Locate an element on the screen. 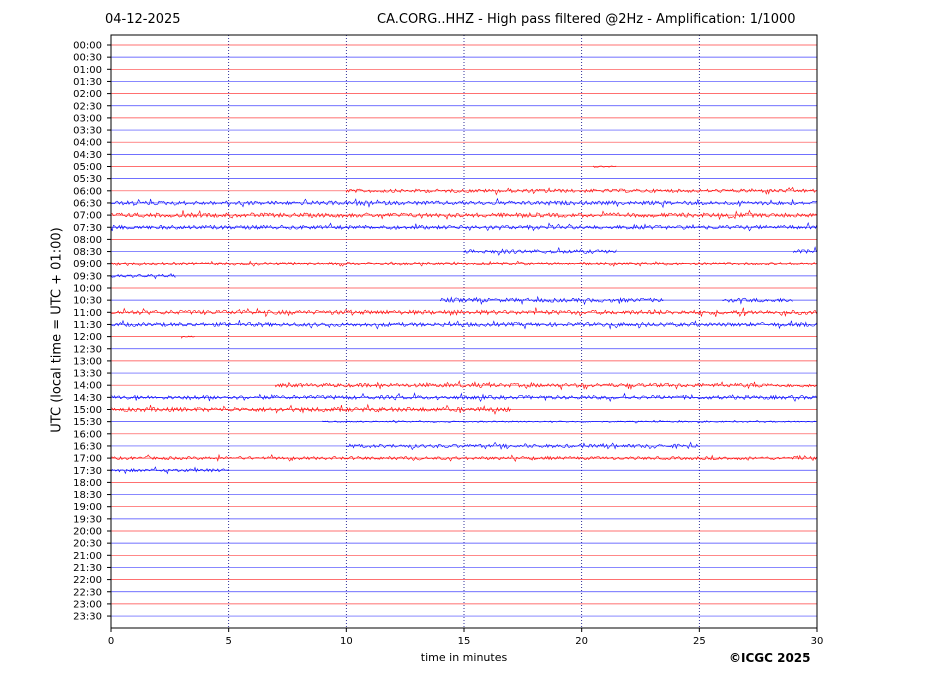  x-tick-label: 20 is located at coordinates (581, 641).